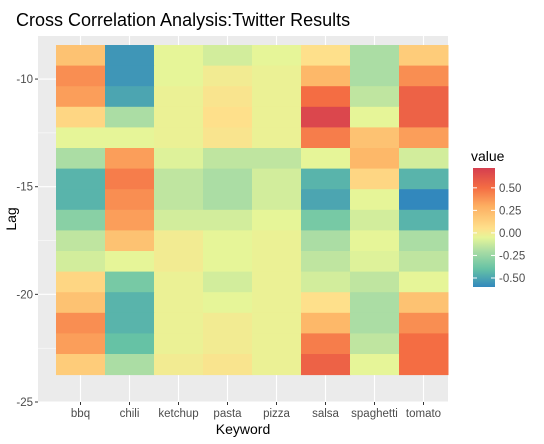 This screenshot has width=544, height=444. Describe the element at coordinates (27, 241) in the screenshot. I see `y-axis: -10 -15 -20 -25` at that location.